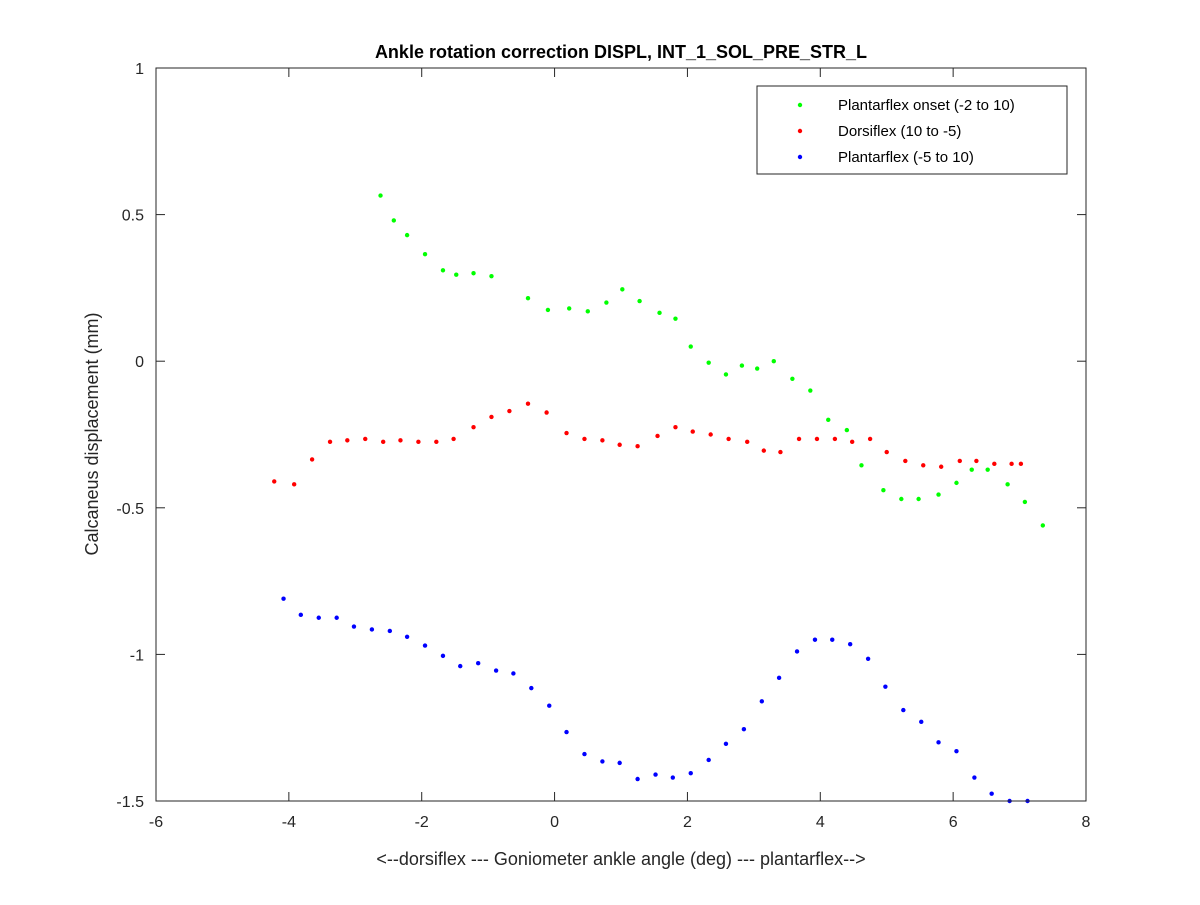 This screenshot has height=905, width=1200. I want to click on y-tick-label: -1, so click(137, 655).